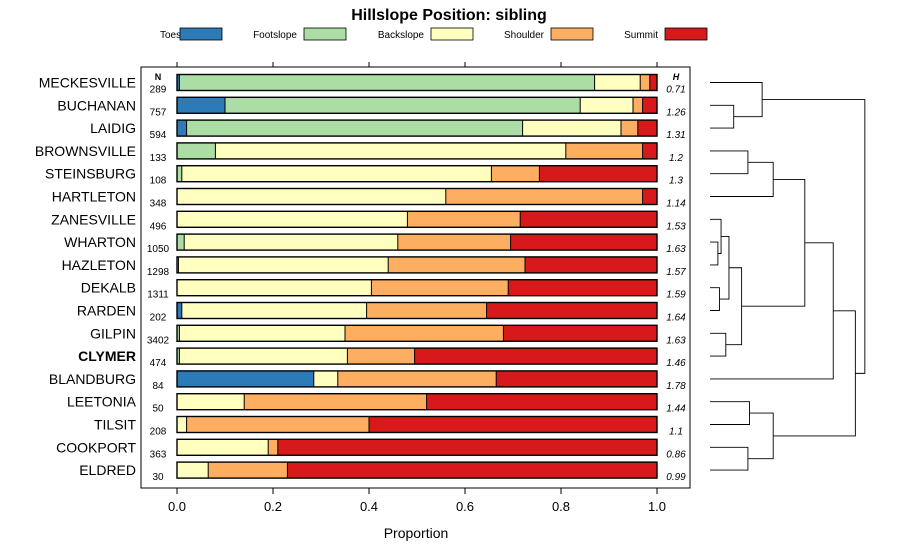 This screenshot has width=900, height=560. I want to click on h-value: 1.2, so click(676, 158).